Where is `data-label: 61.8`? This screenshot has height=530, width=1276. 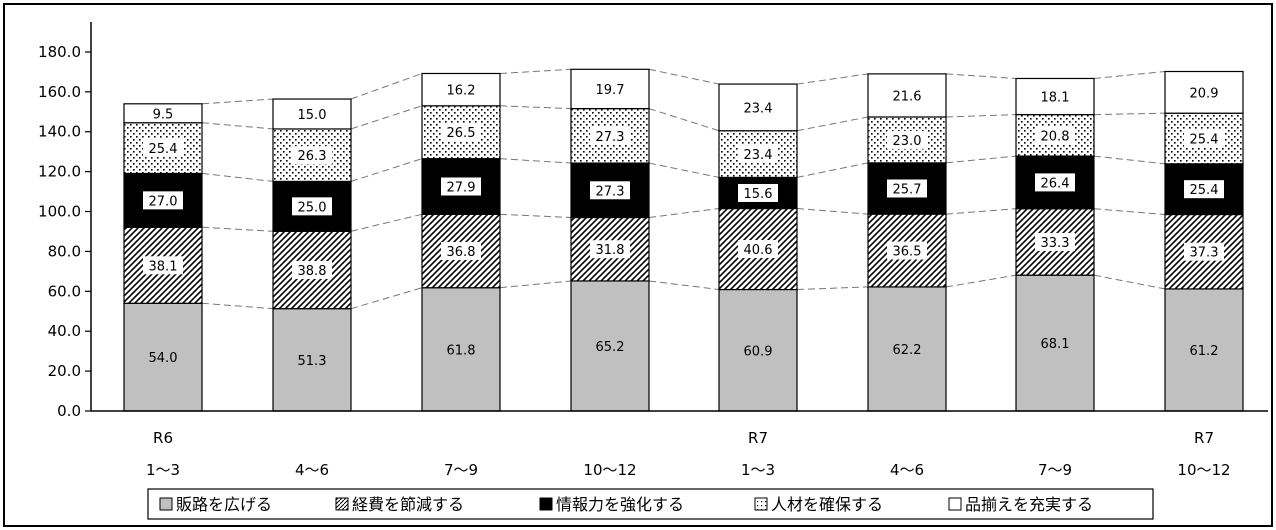
data-label: 61.8 is located at coordinates (461, 350).